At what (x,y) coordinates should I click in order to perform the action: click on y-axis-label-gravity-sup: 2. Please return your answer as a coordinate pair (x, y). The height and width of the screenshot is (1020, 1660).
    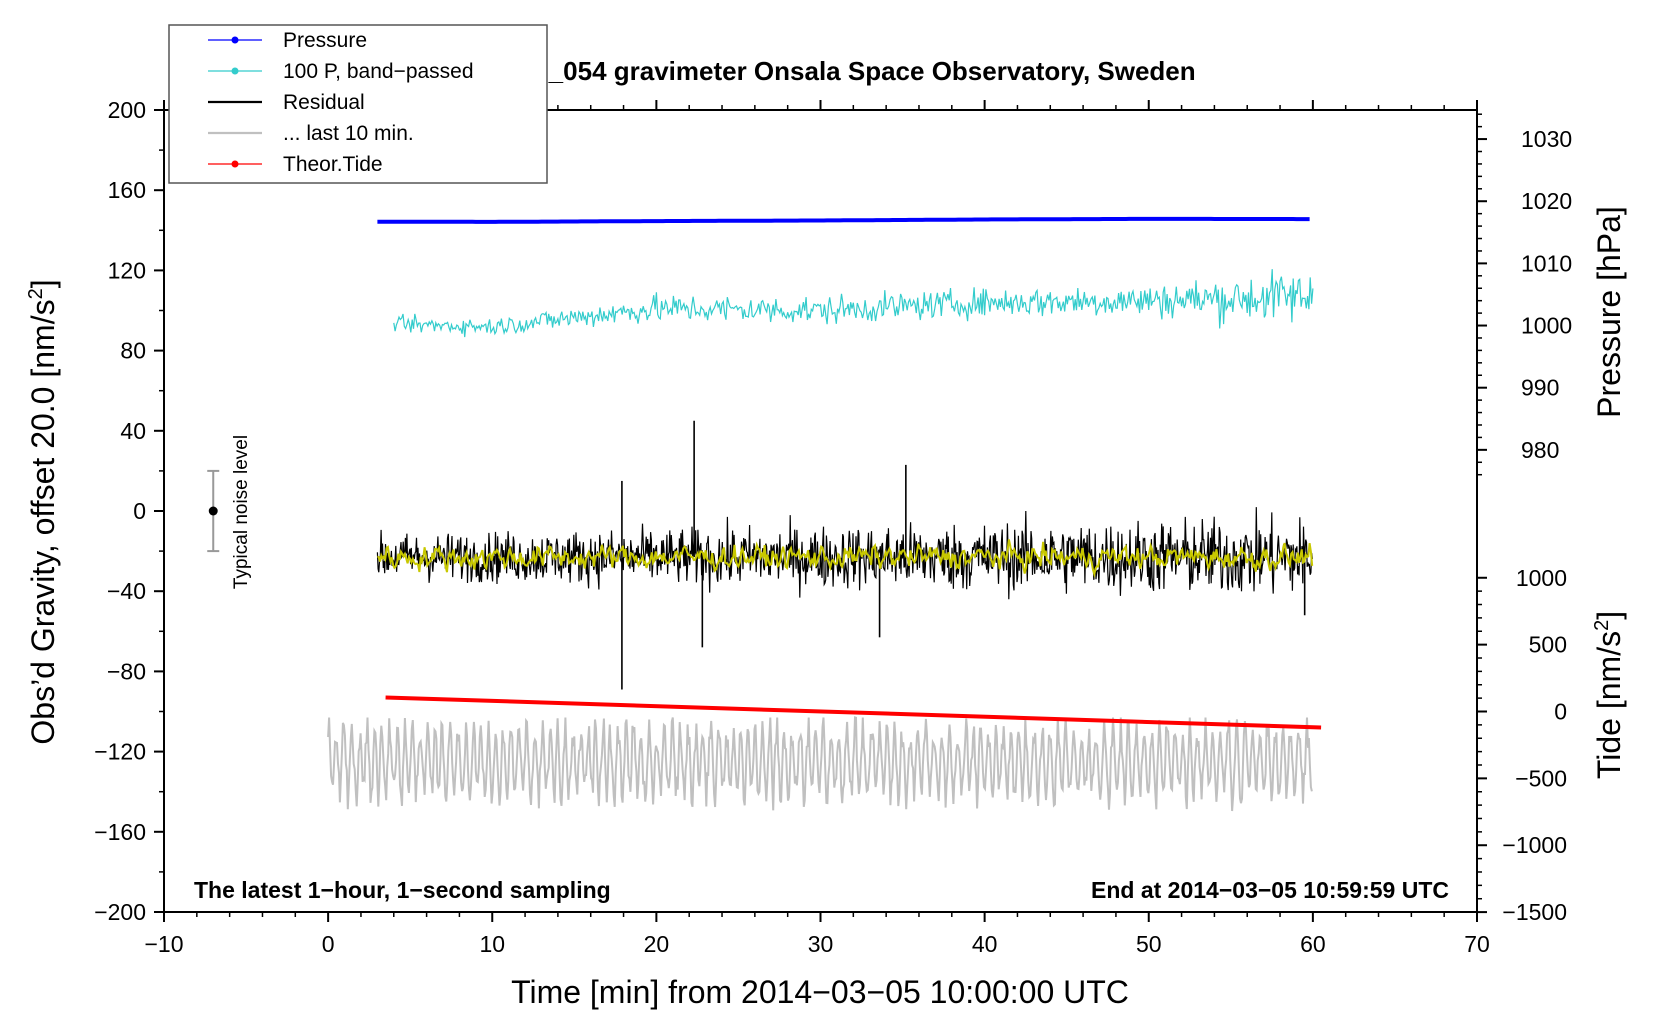
    Looking at the image, I should click on (36, 293).